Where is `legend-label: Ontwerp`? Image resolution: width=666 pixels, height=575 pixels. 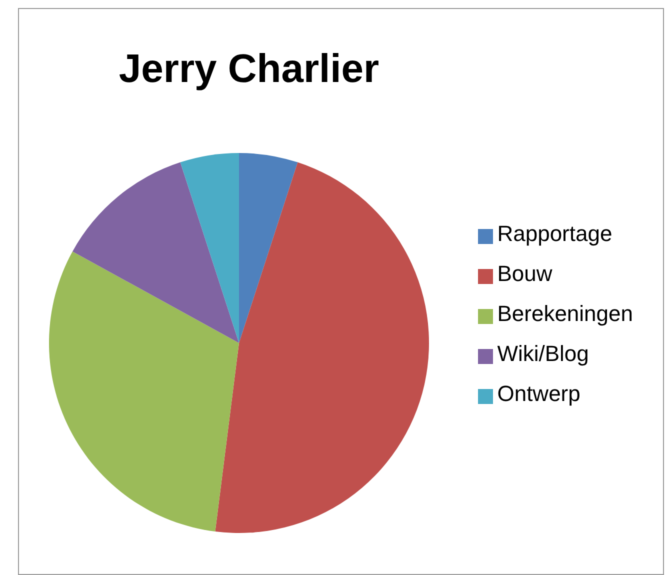
legend-label: Ontwerp is located at coordinates (538, 393).